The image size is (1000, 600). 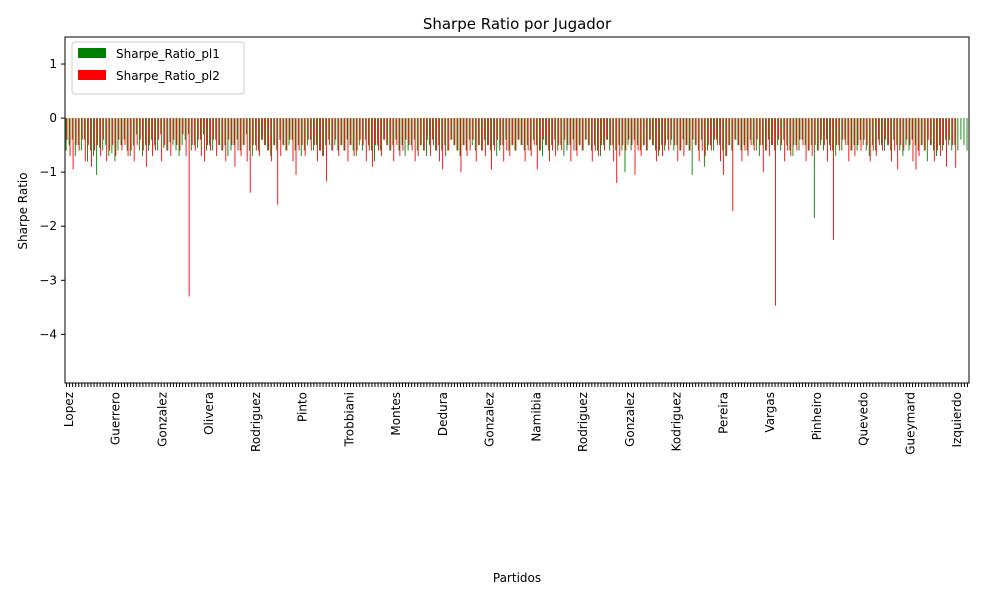 What do you see at coordinates (817, 416) in the screenshot?
I see `x-tick-label: Pinheiro` at bounding box center [817, 416].